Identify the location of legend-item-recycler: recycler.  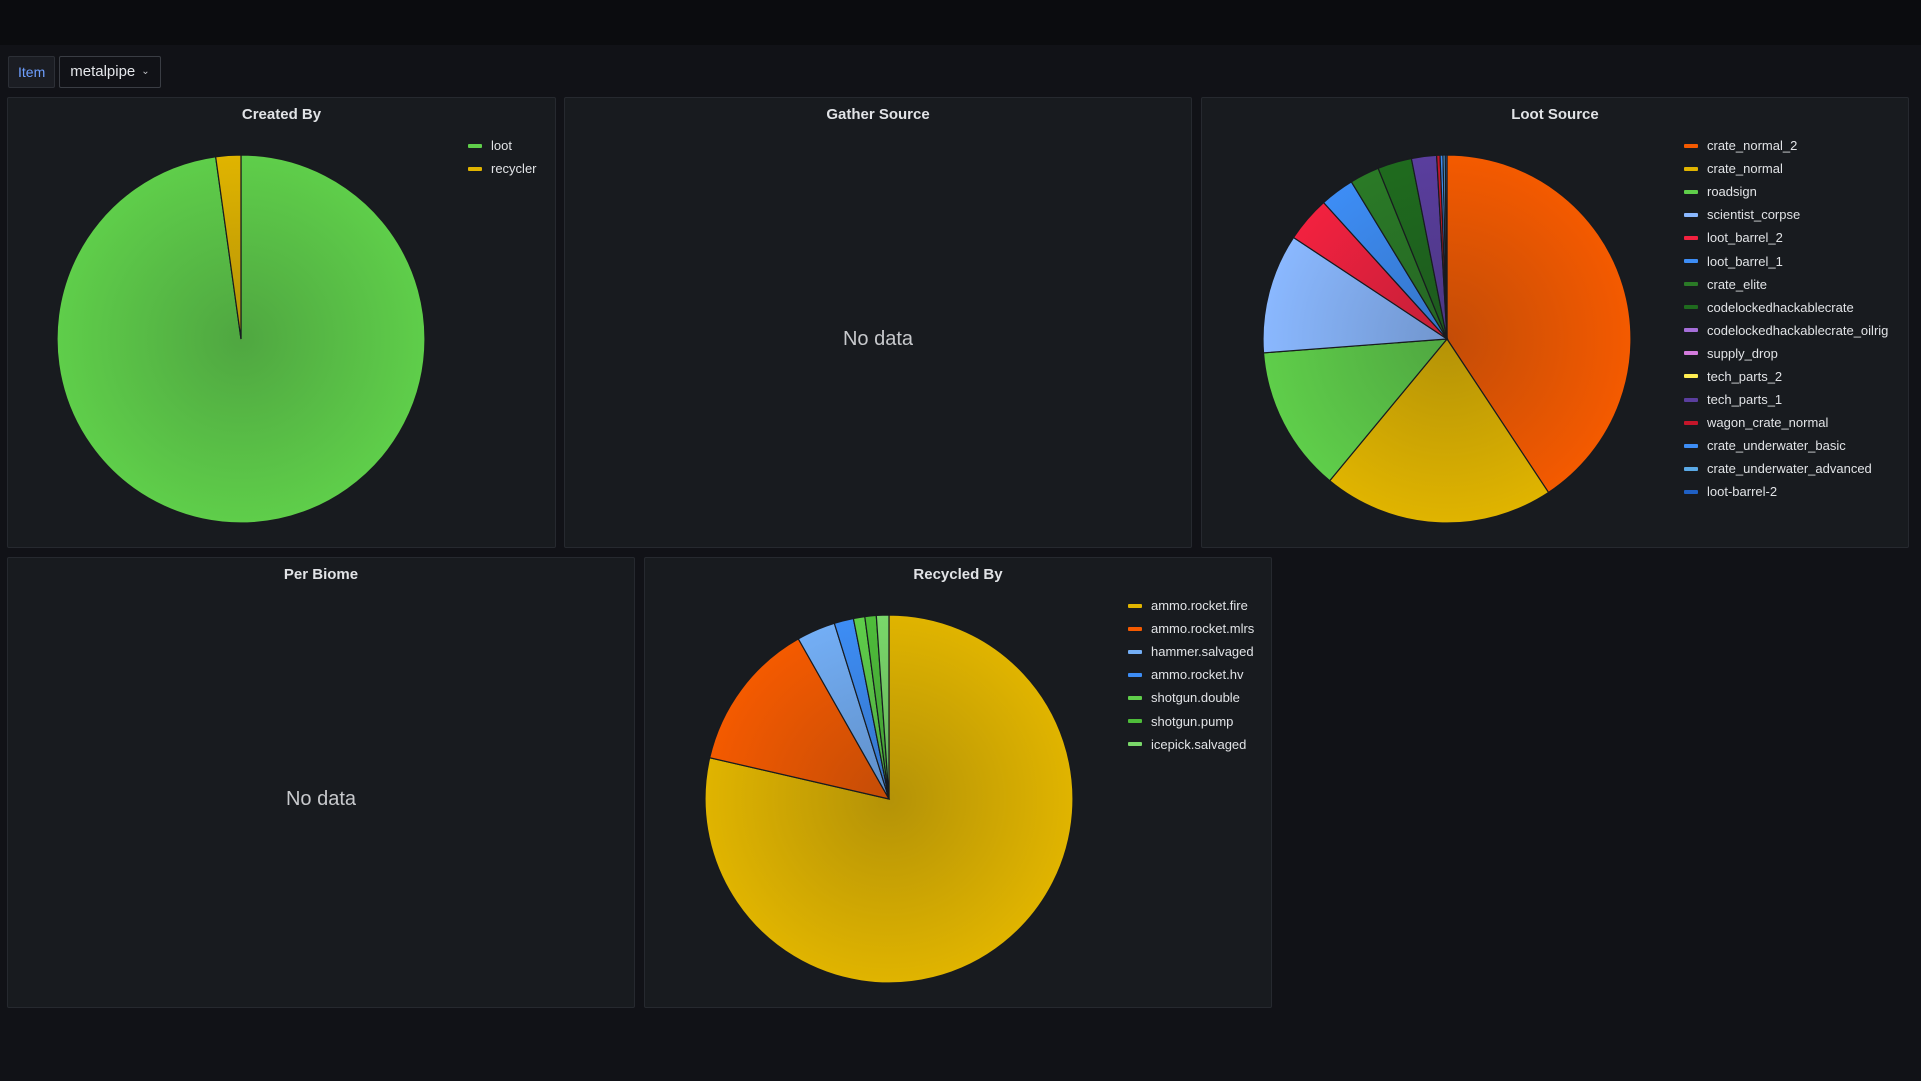
(502, 168).